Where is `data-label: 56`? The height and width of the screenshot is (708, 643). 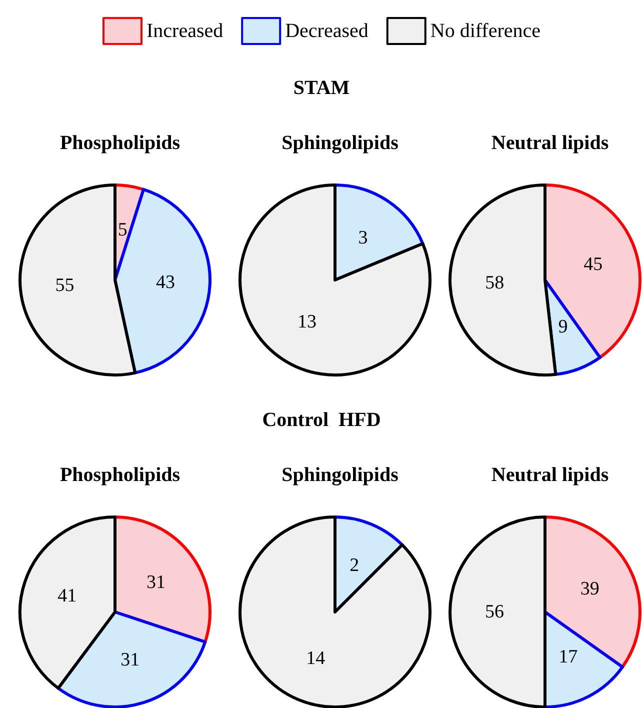 data-label: 56 is located at coordinates (494, 612).